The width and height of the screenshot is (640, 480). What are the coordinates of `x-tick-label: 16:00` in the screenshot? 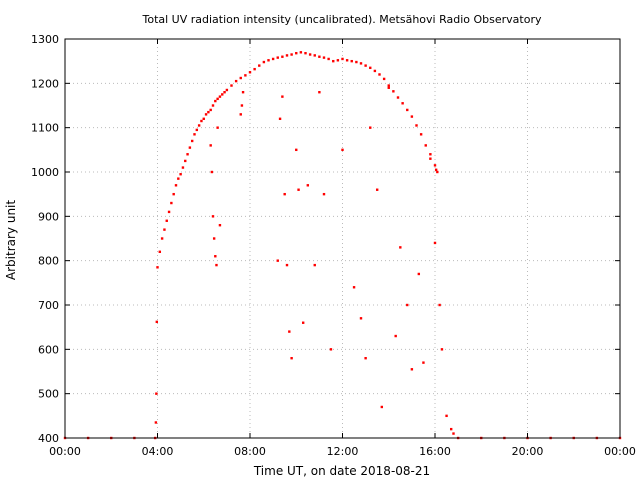 It's located at (435, 451).